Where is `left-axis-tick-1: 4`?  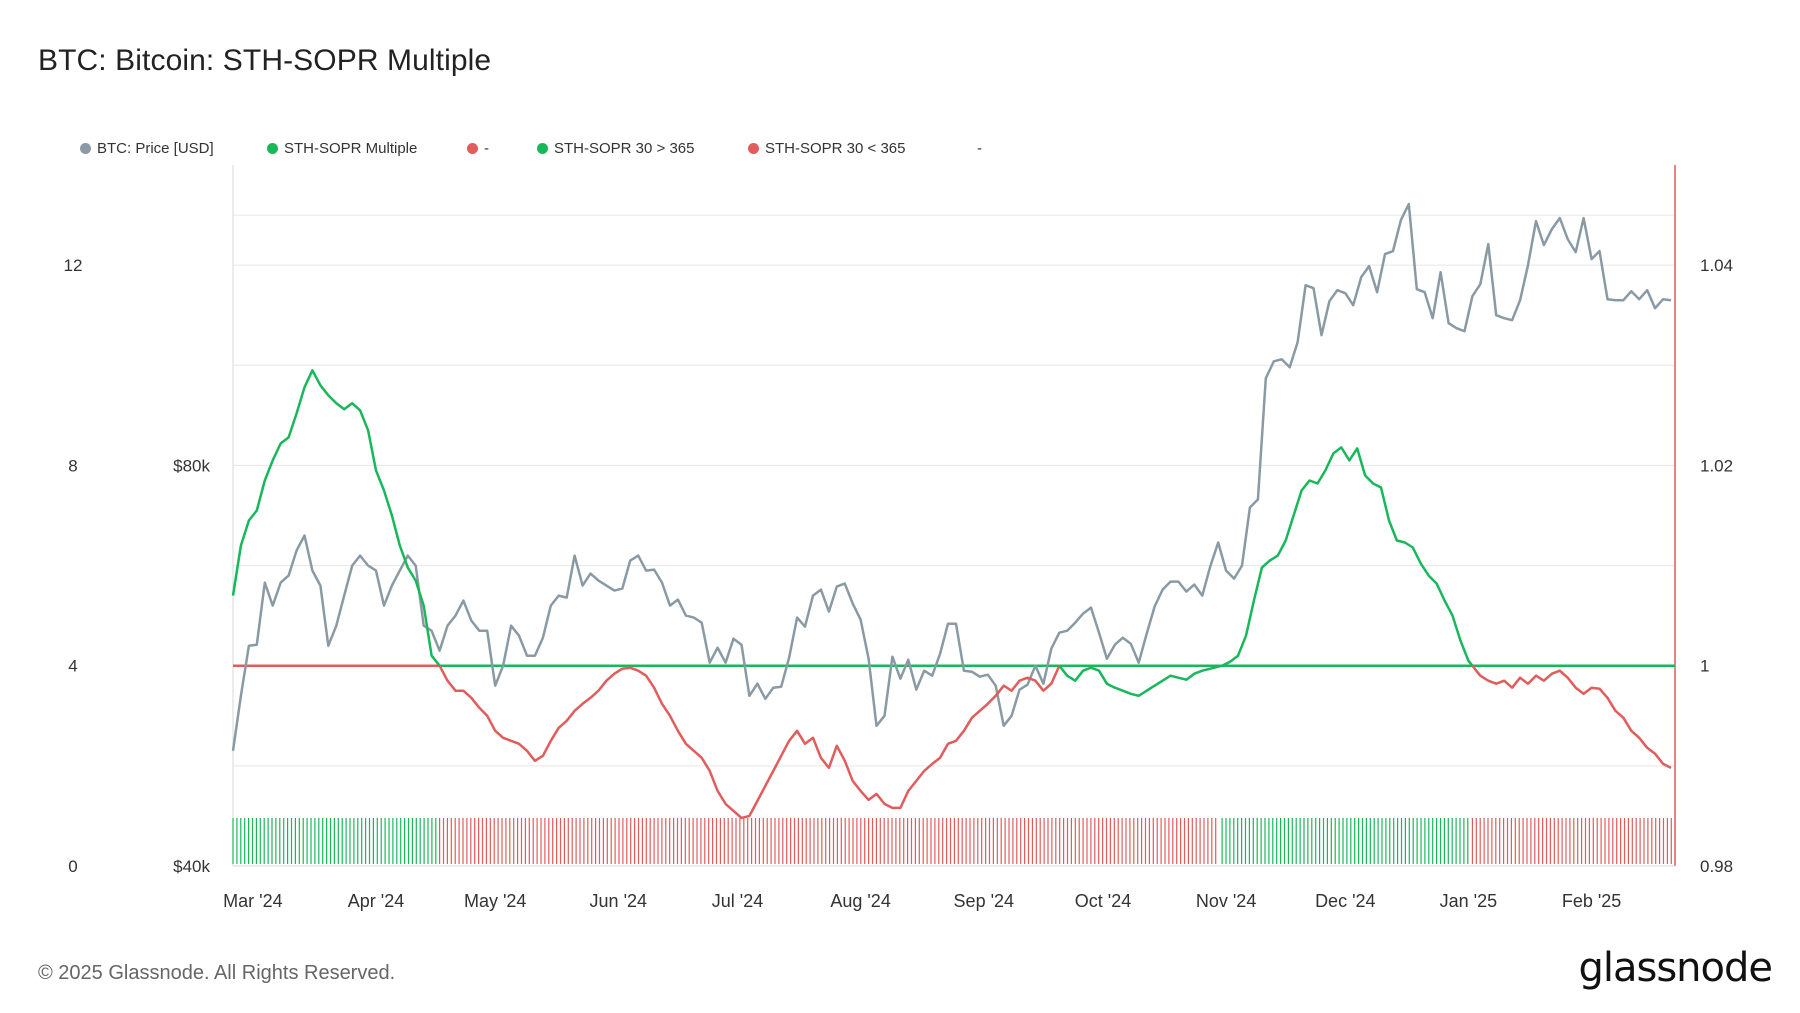
left-axis-tick-1: 4 is located at coordinates (72, 666).